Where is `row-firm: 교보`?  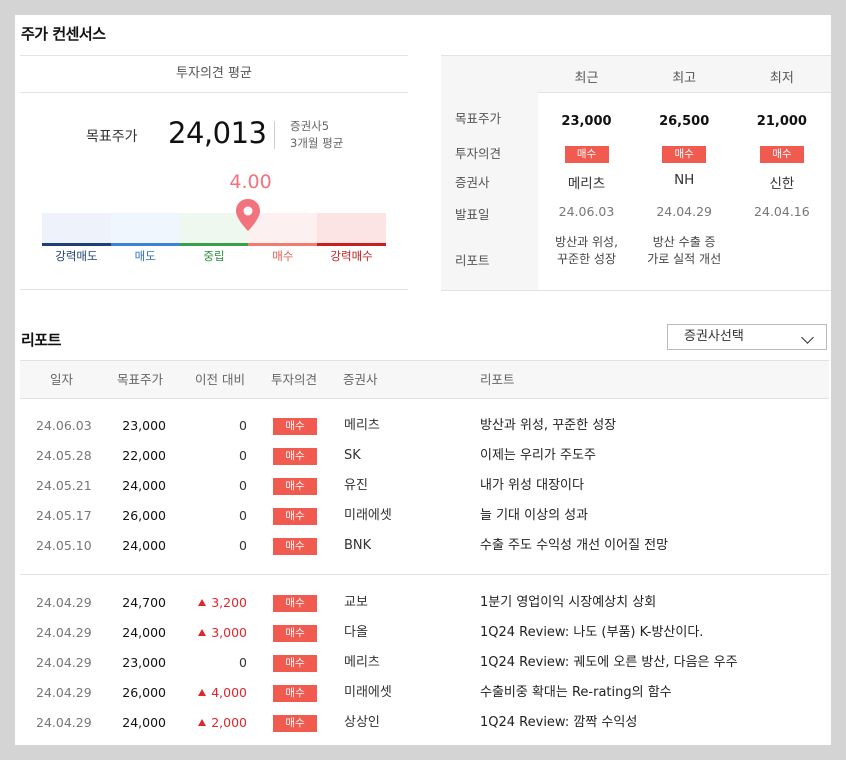
row-firm: 교보 is located at coordinates (356, 602).